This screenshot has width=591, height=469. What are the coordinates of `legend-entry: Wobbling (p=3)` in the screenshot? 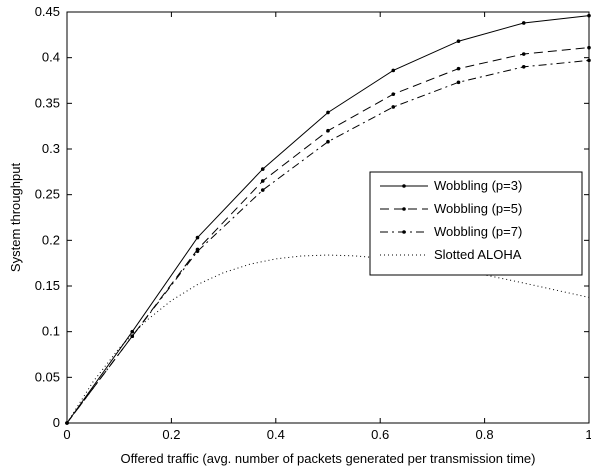 It's located at (451, 185).